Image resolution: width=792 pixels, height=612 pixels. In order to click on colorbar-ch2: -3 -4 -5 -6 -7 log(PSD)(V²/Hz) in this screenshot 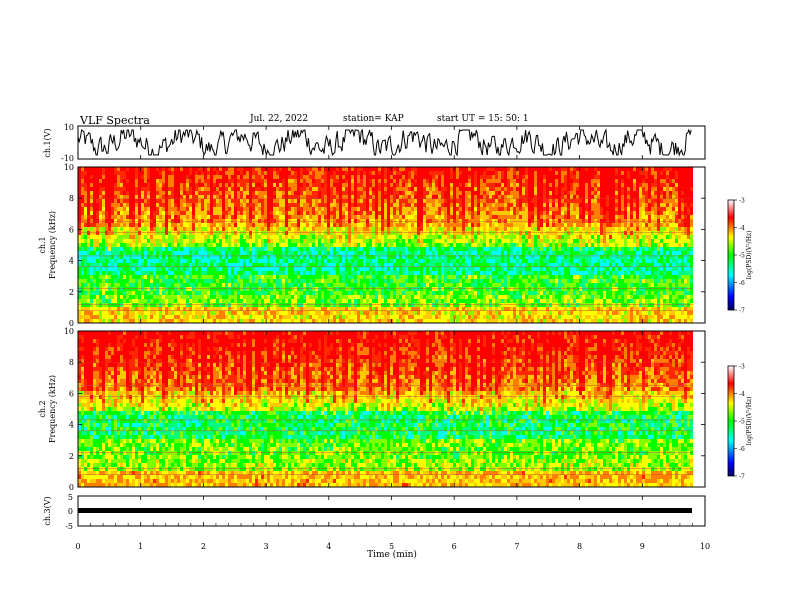, I will do `click(740, 422)`.